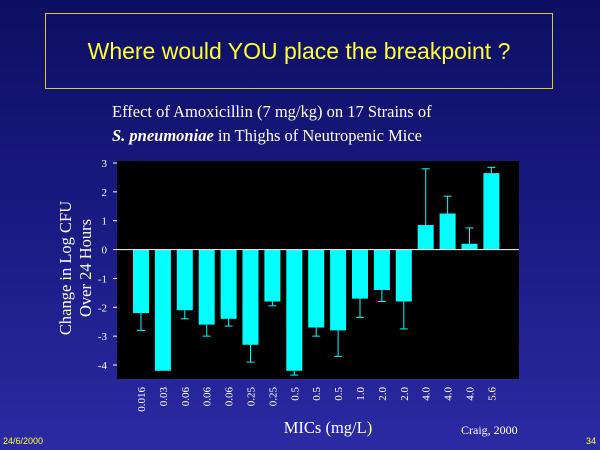  Describe the element at coordinates (23, 441) in the screenshot. I see `slide-date: 24/6/2000` at that location.